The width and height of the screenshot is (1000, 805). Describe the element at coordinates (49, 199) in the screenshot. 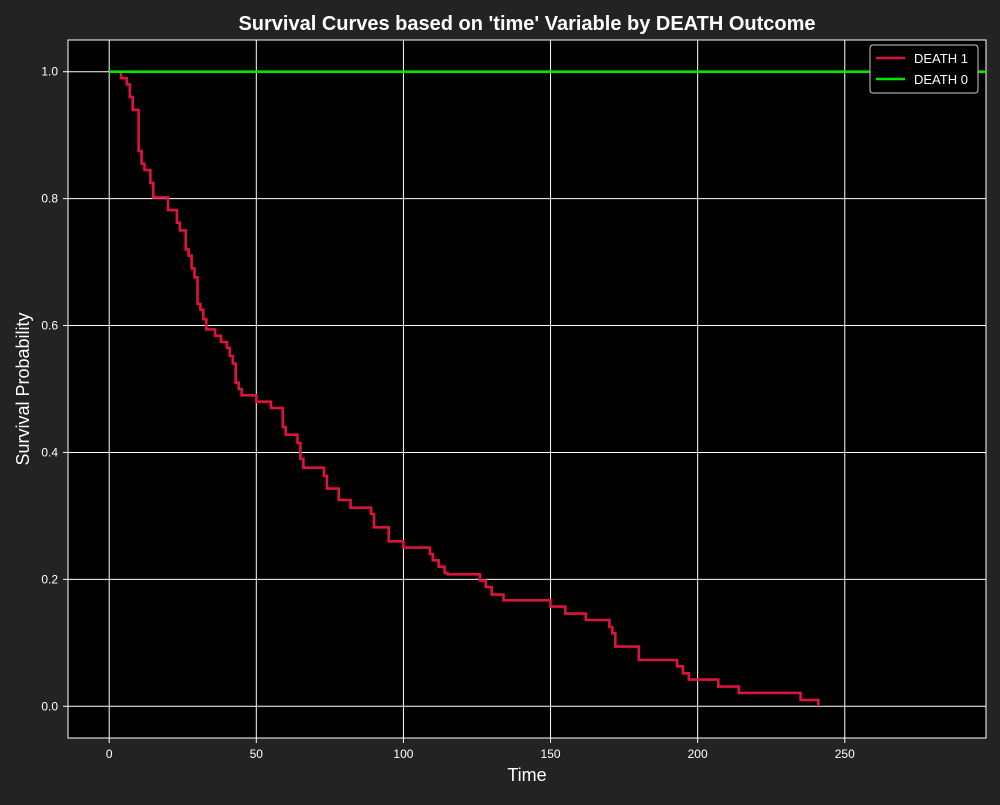

I see `y-tick-label: 0.8` at that location.